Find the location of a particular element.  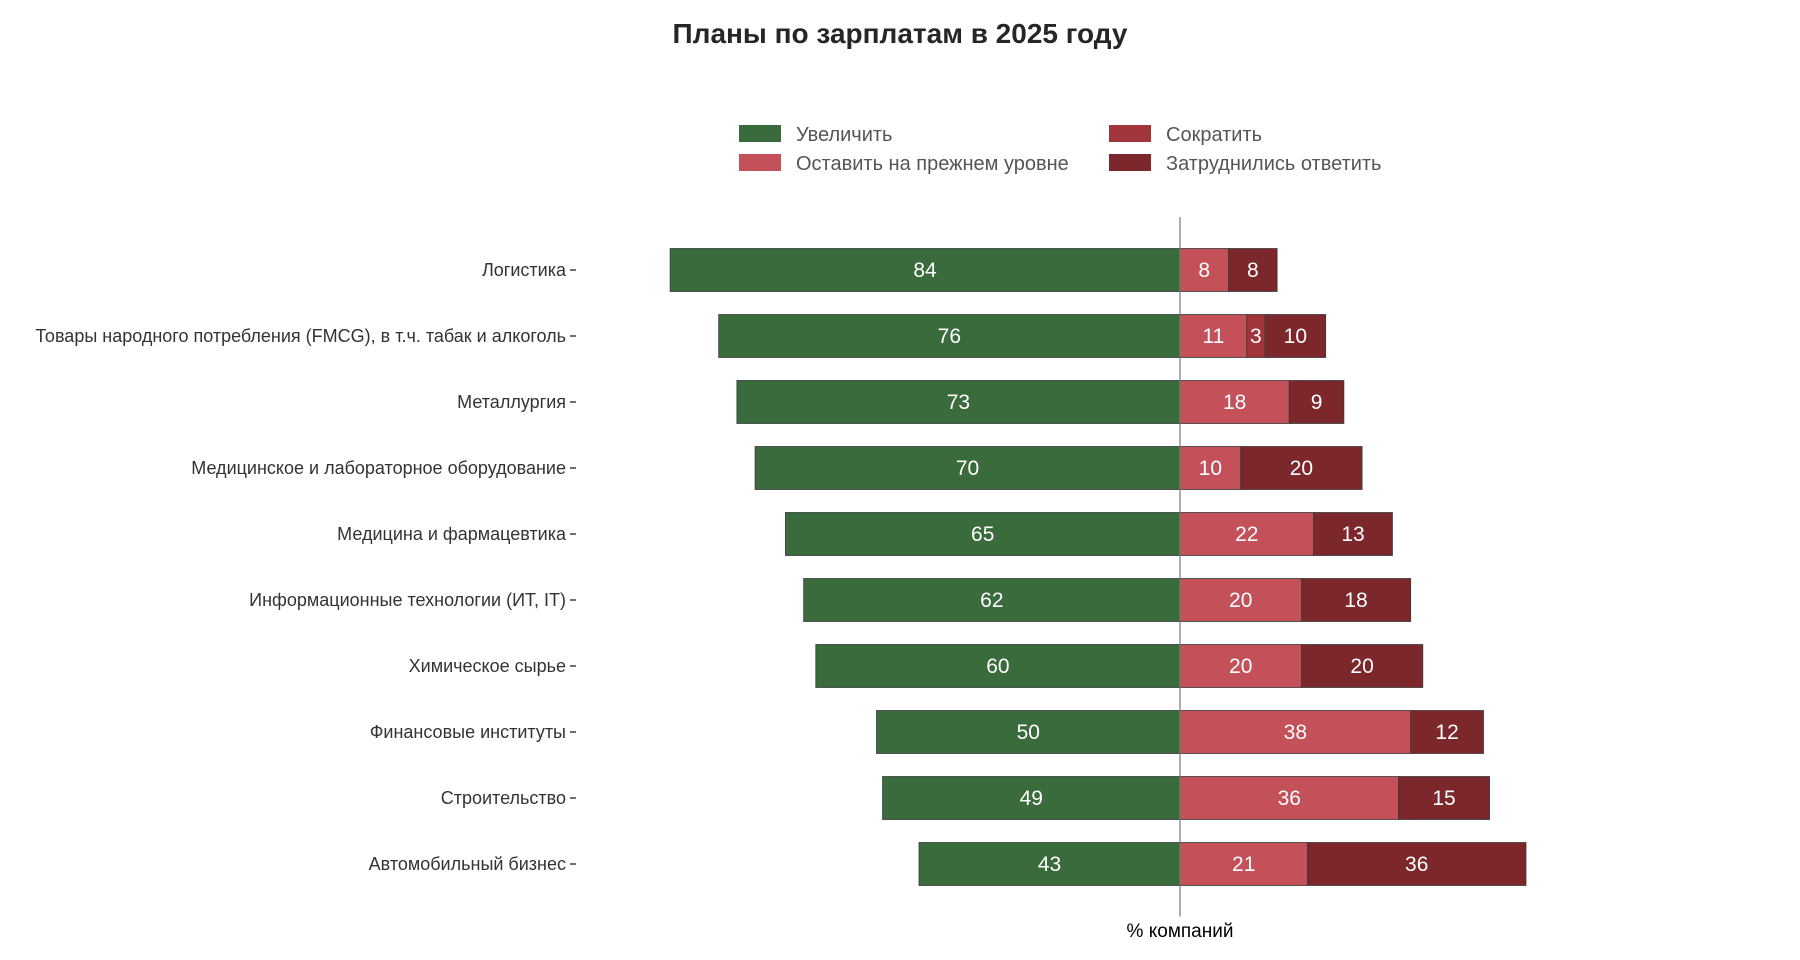

bar-row: 65 22 13 is located at coordinates (1089, 534).